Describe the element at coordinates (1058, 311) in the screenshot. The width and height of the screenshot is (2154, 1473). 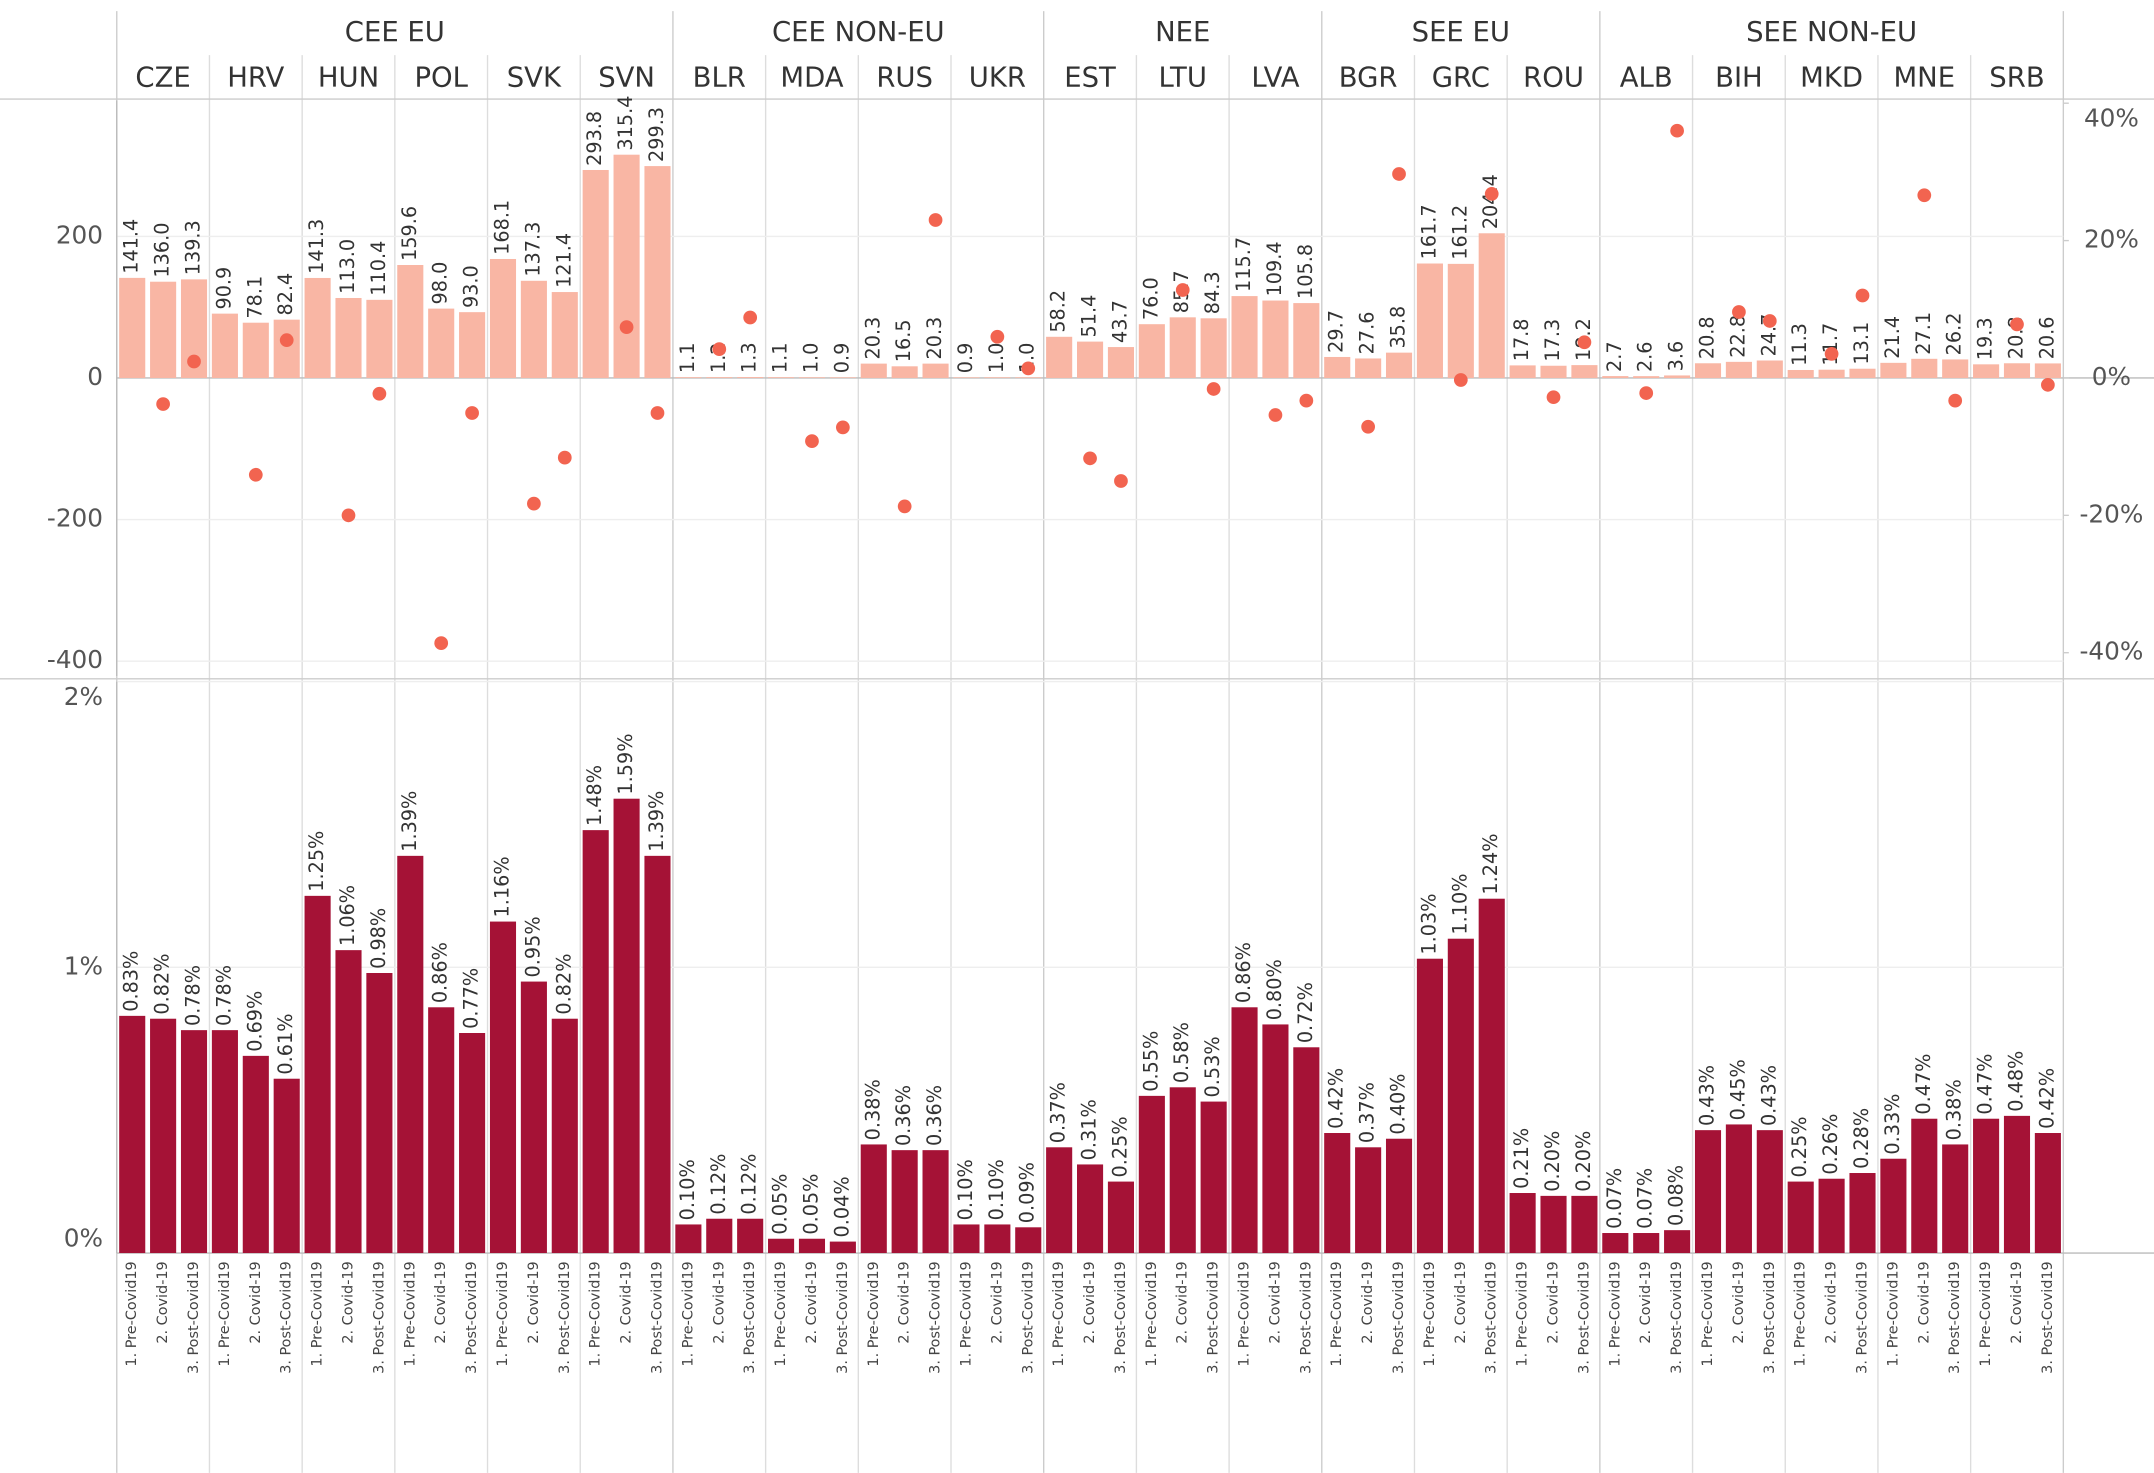
I see `value-label: 58.2` at that location.